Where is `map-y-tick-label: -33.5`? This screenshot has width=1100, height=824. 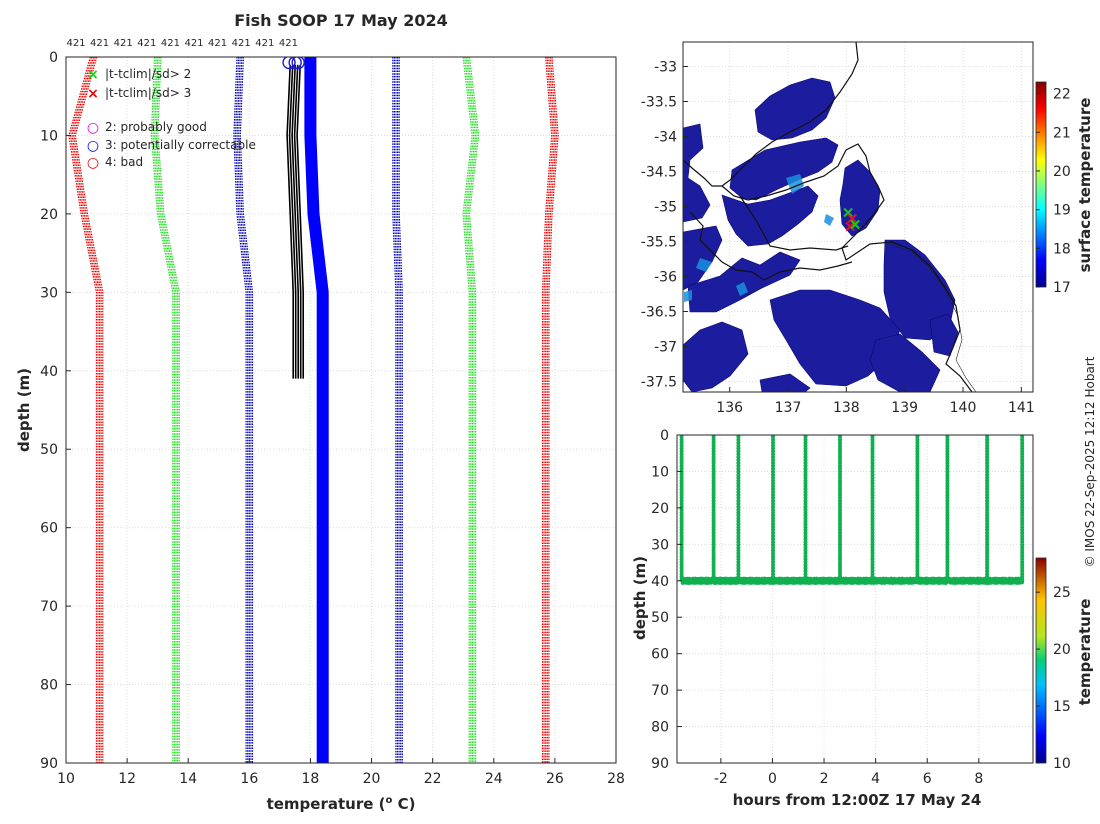 map-y-tick-label: -33.5 is located at coordinates (659, 103).